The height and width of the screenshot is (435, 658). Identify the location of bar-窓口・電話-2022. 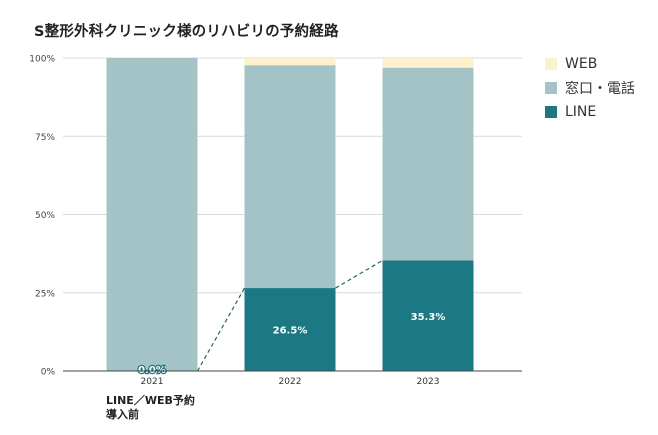
(290, 177).